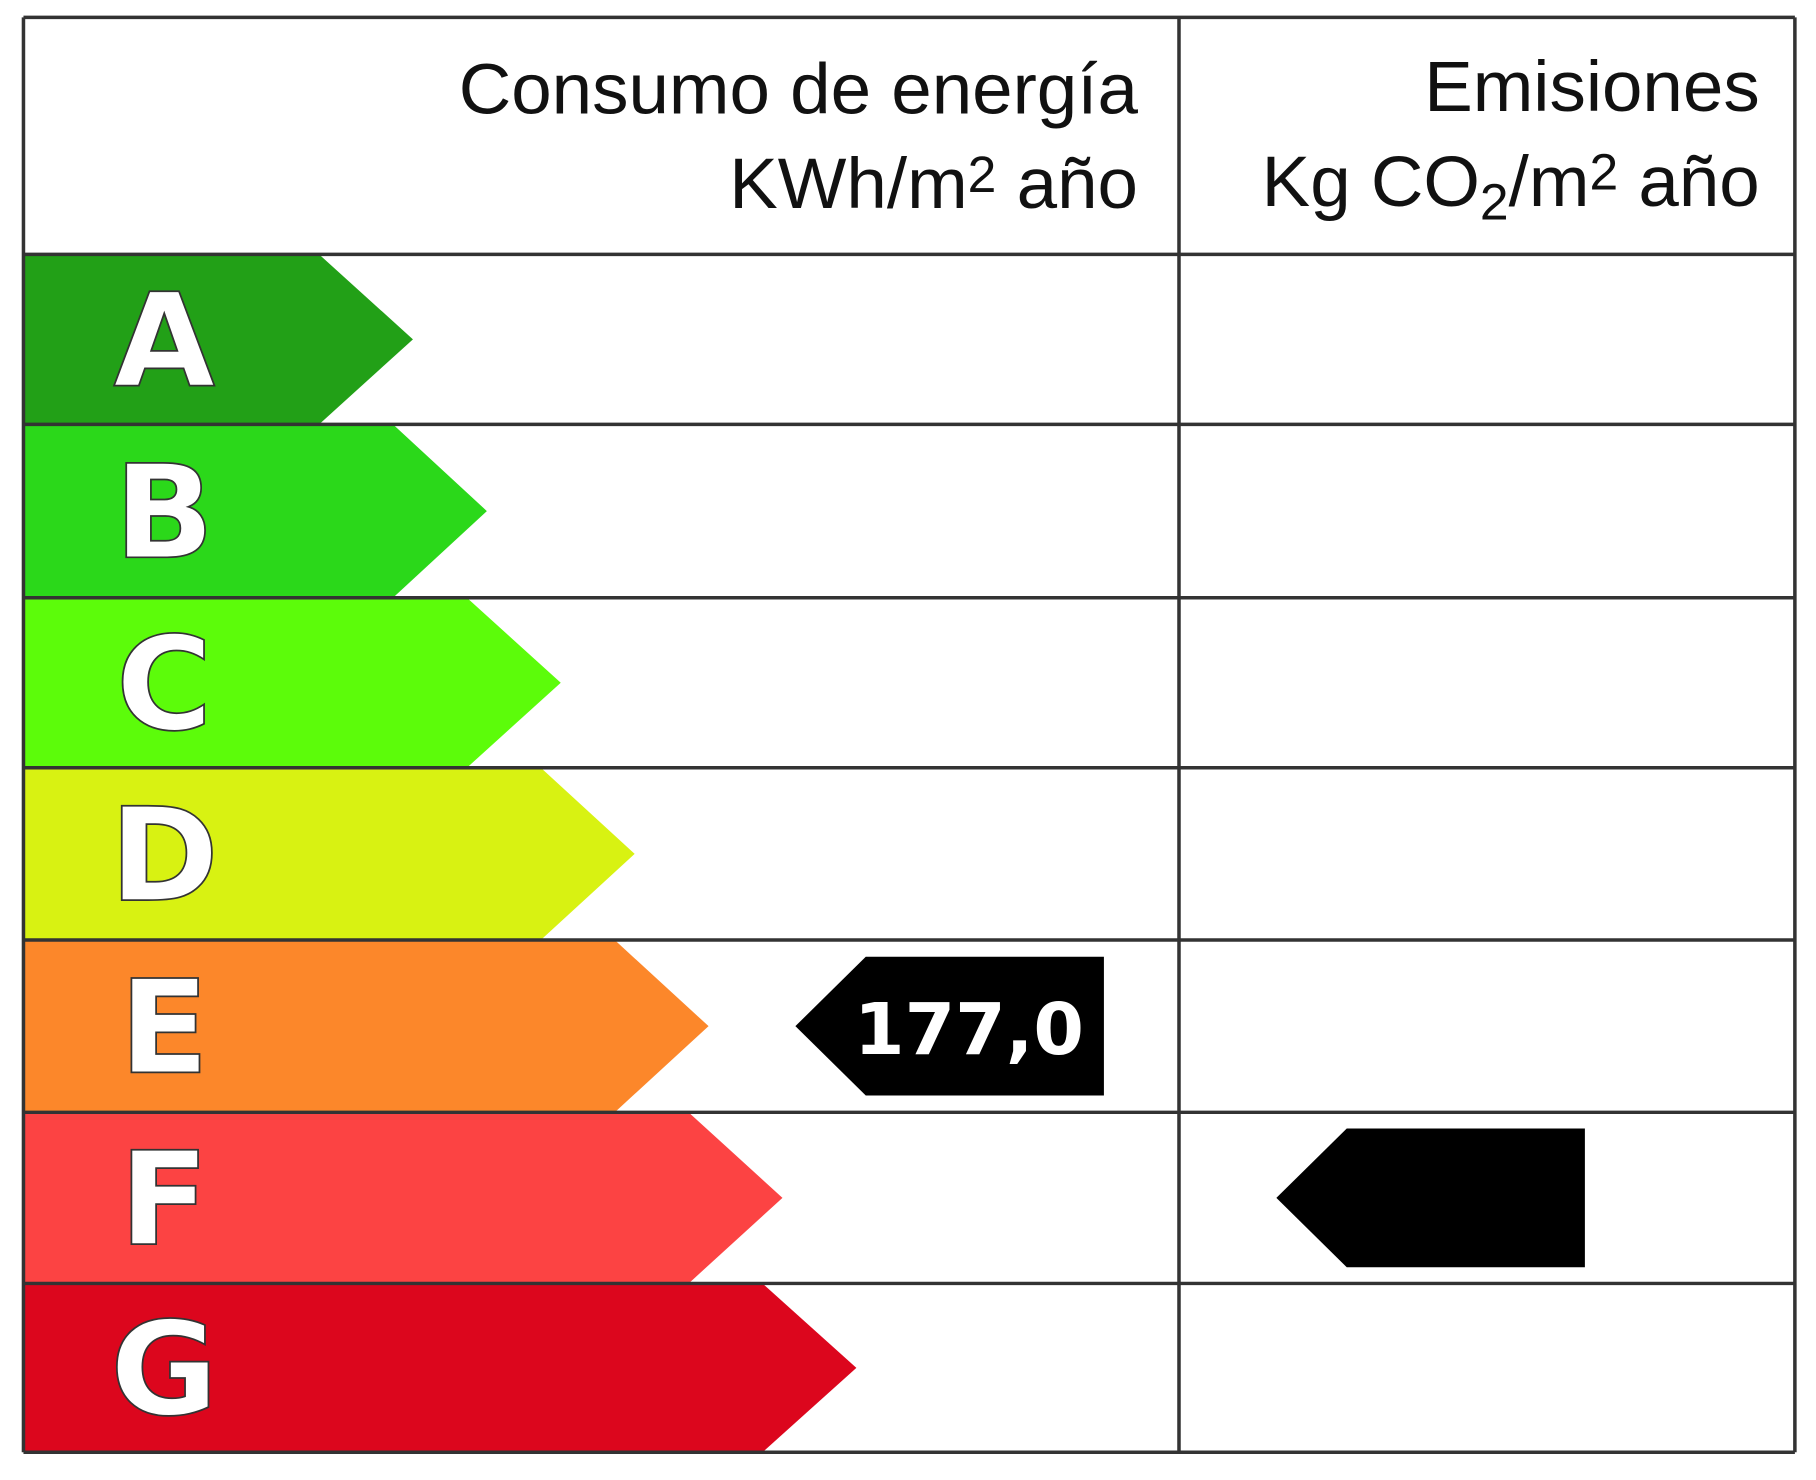 This screenshot has width=1816, height=1480. Describe the element at coordinates (1549, 181) in the screenshot. I see `unit-text: /m` at that location.